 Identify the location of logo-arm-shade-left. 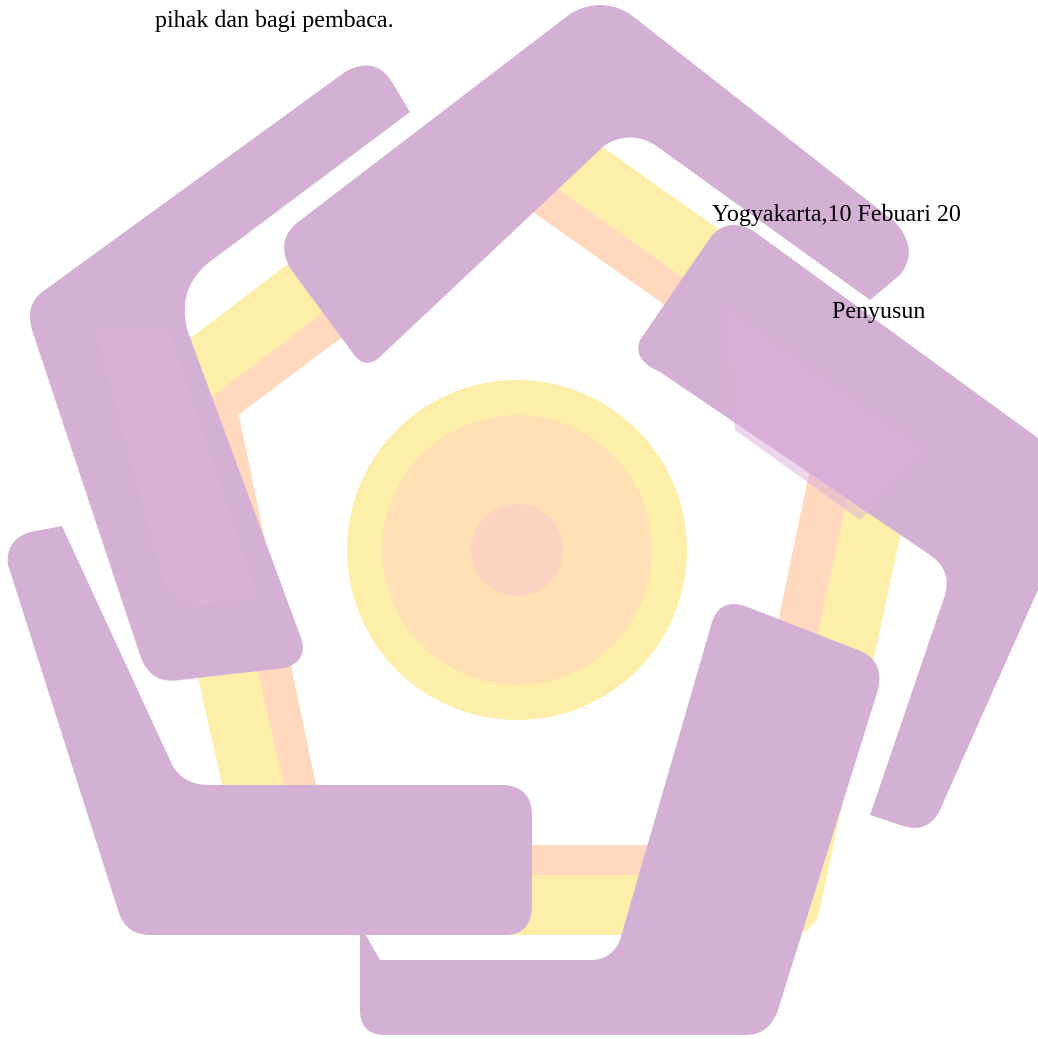
(177, 467).